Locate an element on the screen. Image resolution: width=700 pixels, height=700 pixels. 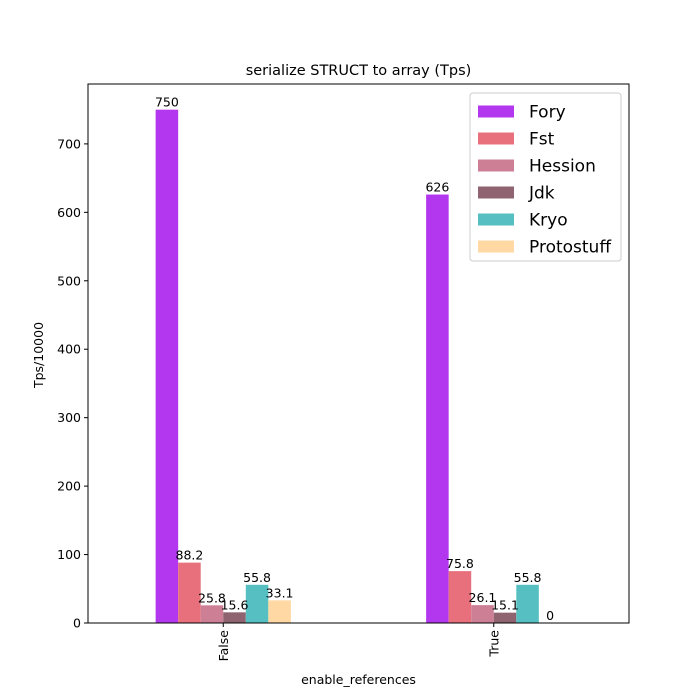
bar-hession-false is located at coordinates (212, 614).